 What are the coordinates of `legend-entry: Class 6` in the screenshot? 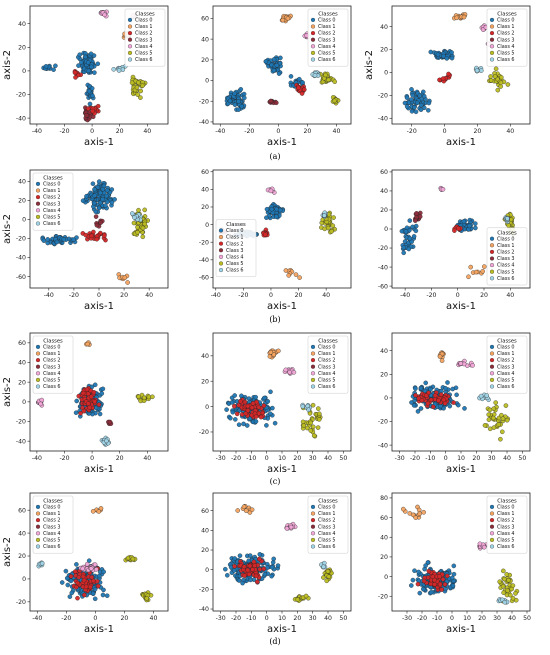 It's located at (144, 60).